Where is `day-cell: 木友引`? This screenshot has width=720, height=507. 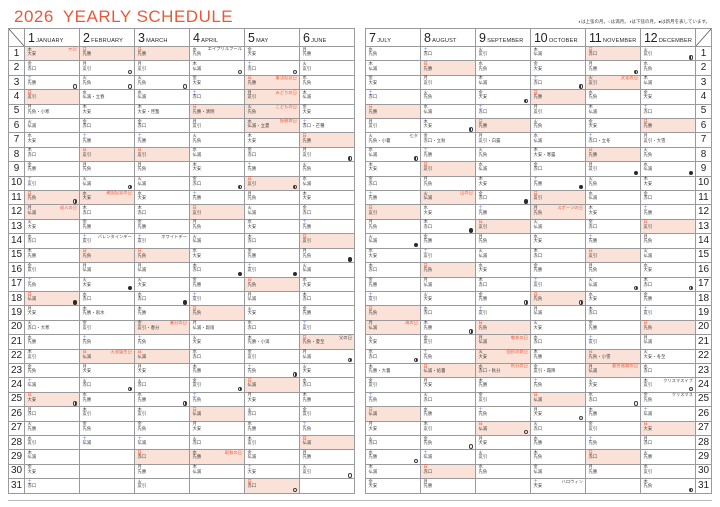
day-cell: 木友引 is located at coordinates (272, 442).